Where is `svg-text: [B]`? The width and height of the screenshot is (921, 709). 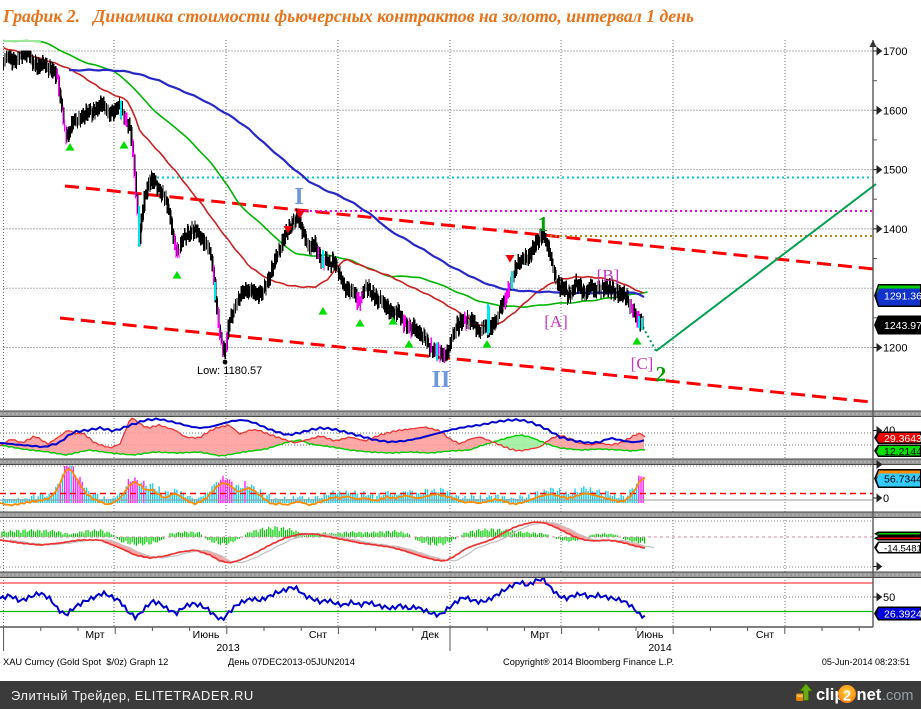
svg-text: [B] is located at coordinates (608, 275).